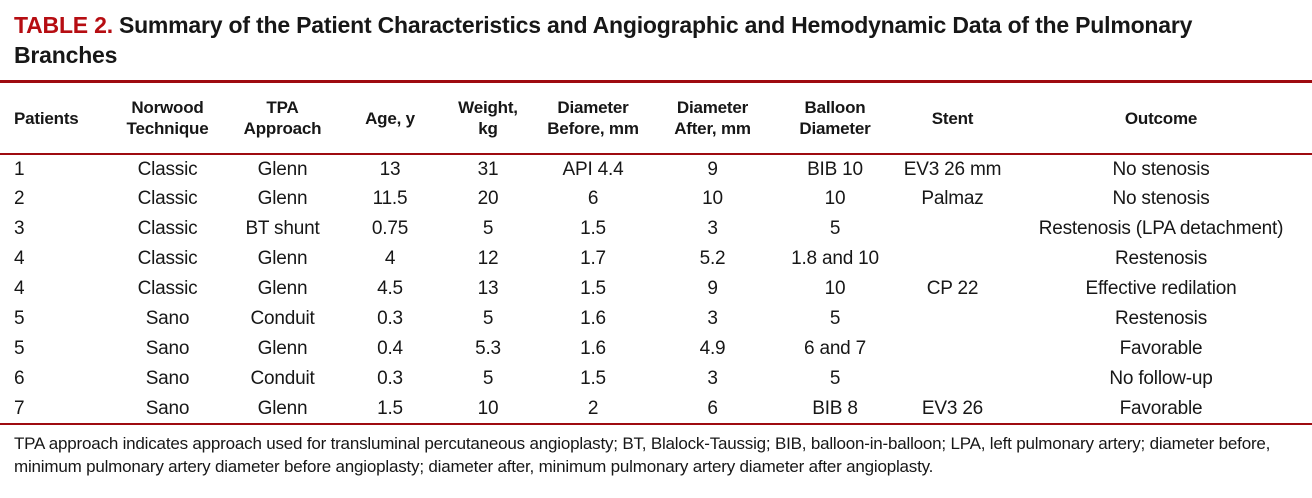 The width and height of the screenshot is (1312, 498). What do you see at coordinates (488, 169) in the screenshot?
I see `table-cell: 31` at bounding box center [488, 169].